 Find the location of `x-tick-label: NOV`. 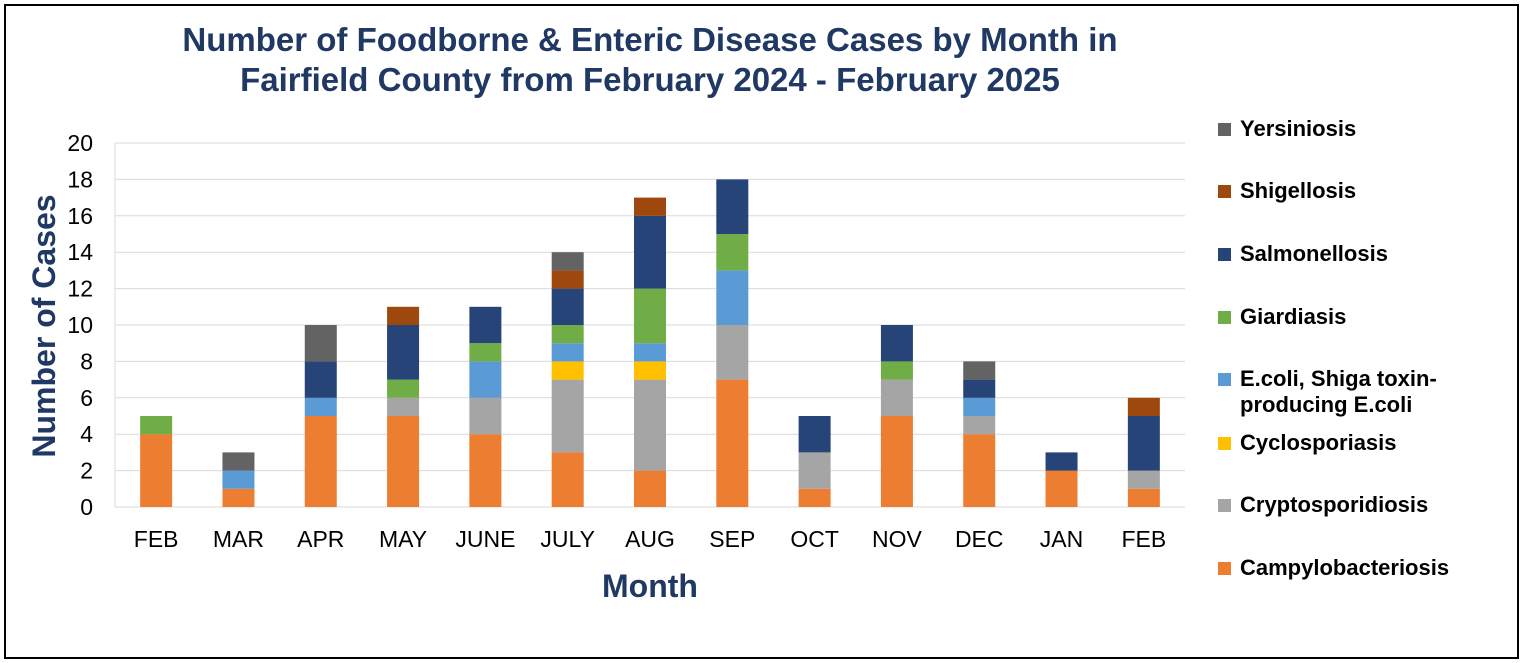

x-tick-label: NOV is located at coordinates (897, 539).